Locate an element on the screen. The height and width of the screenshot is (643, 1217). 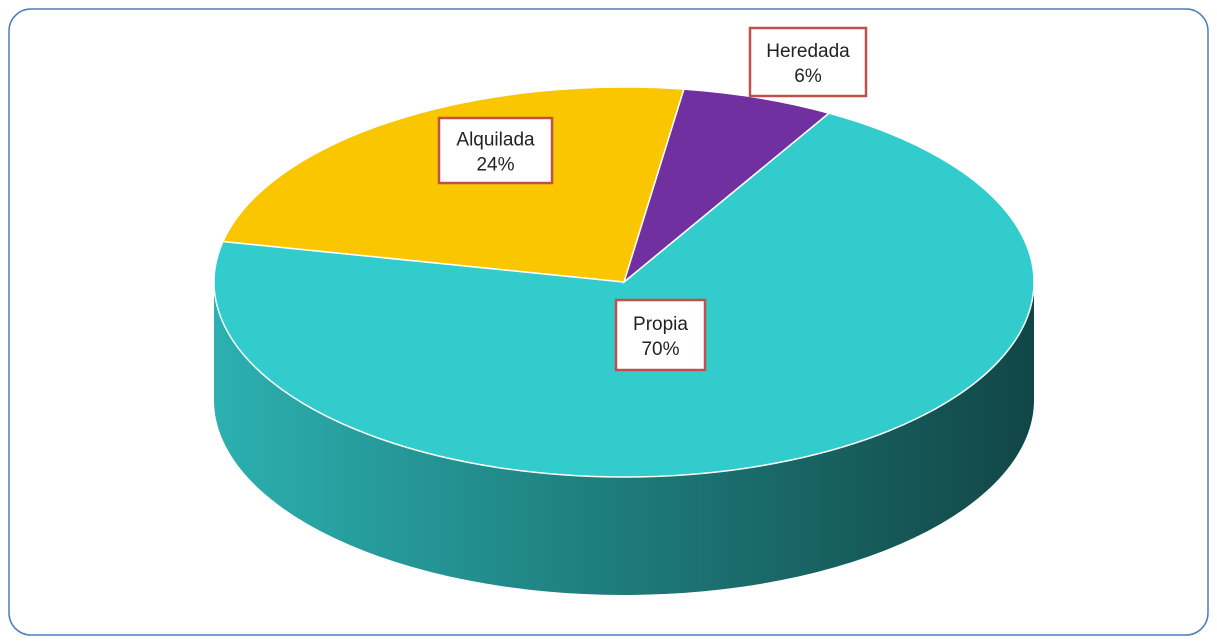
value-label: 6% is located at coordinates (808, 76).